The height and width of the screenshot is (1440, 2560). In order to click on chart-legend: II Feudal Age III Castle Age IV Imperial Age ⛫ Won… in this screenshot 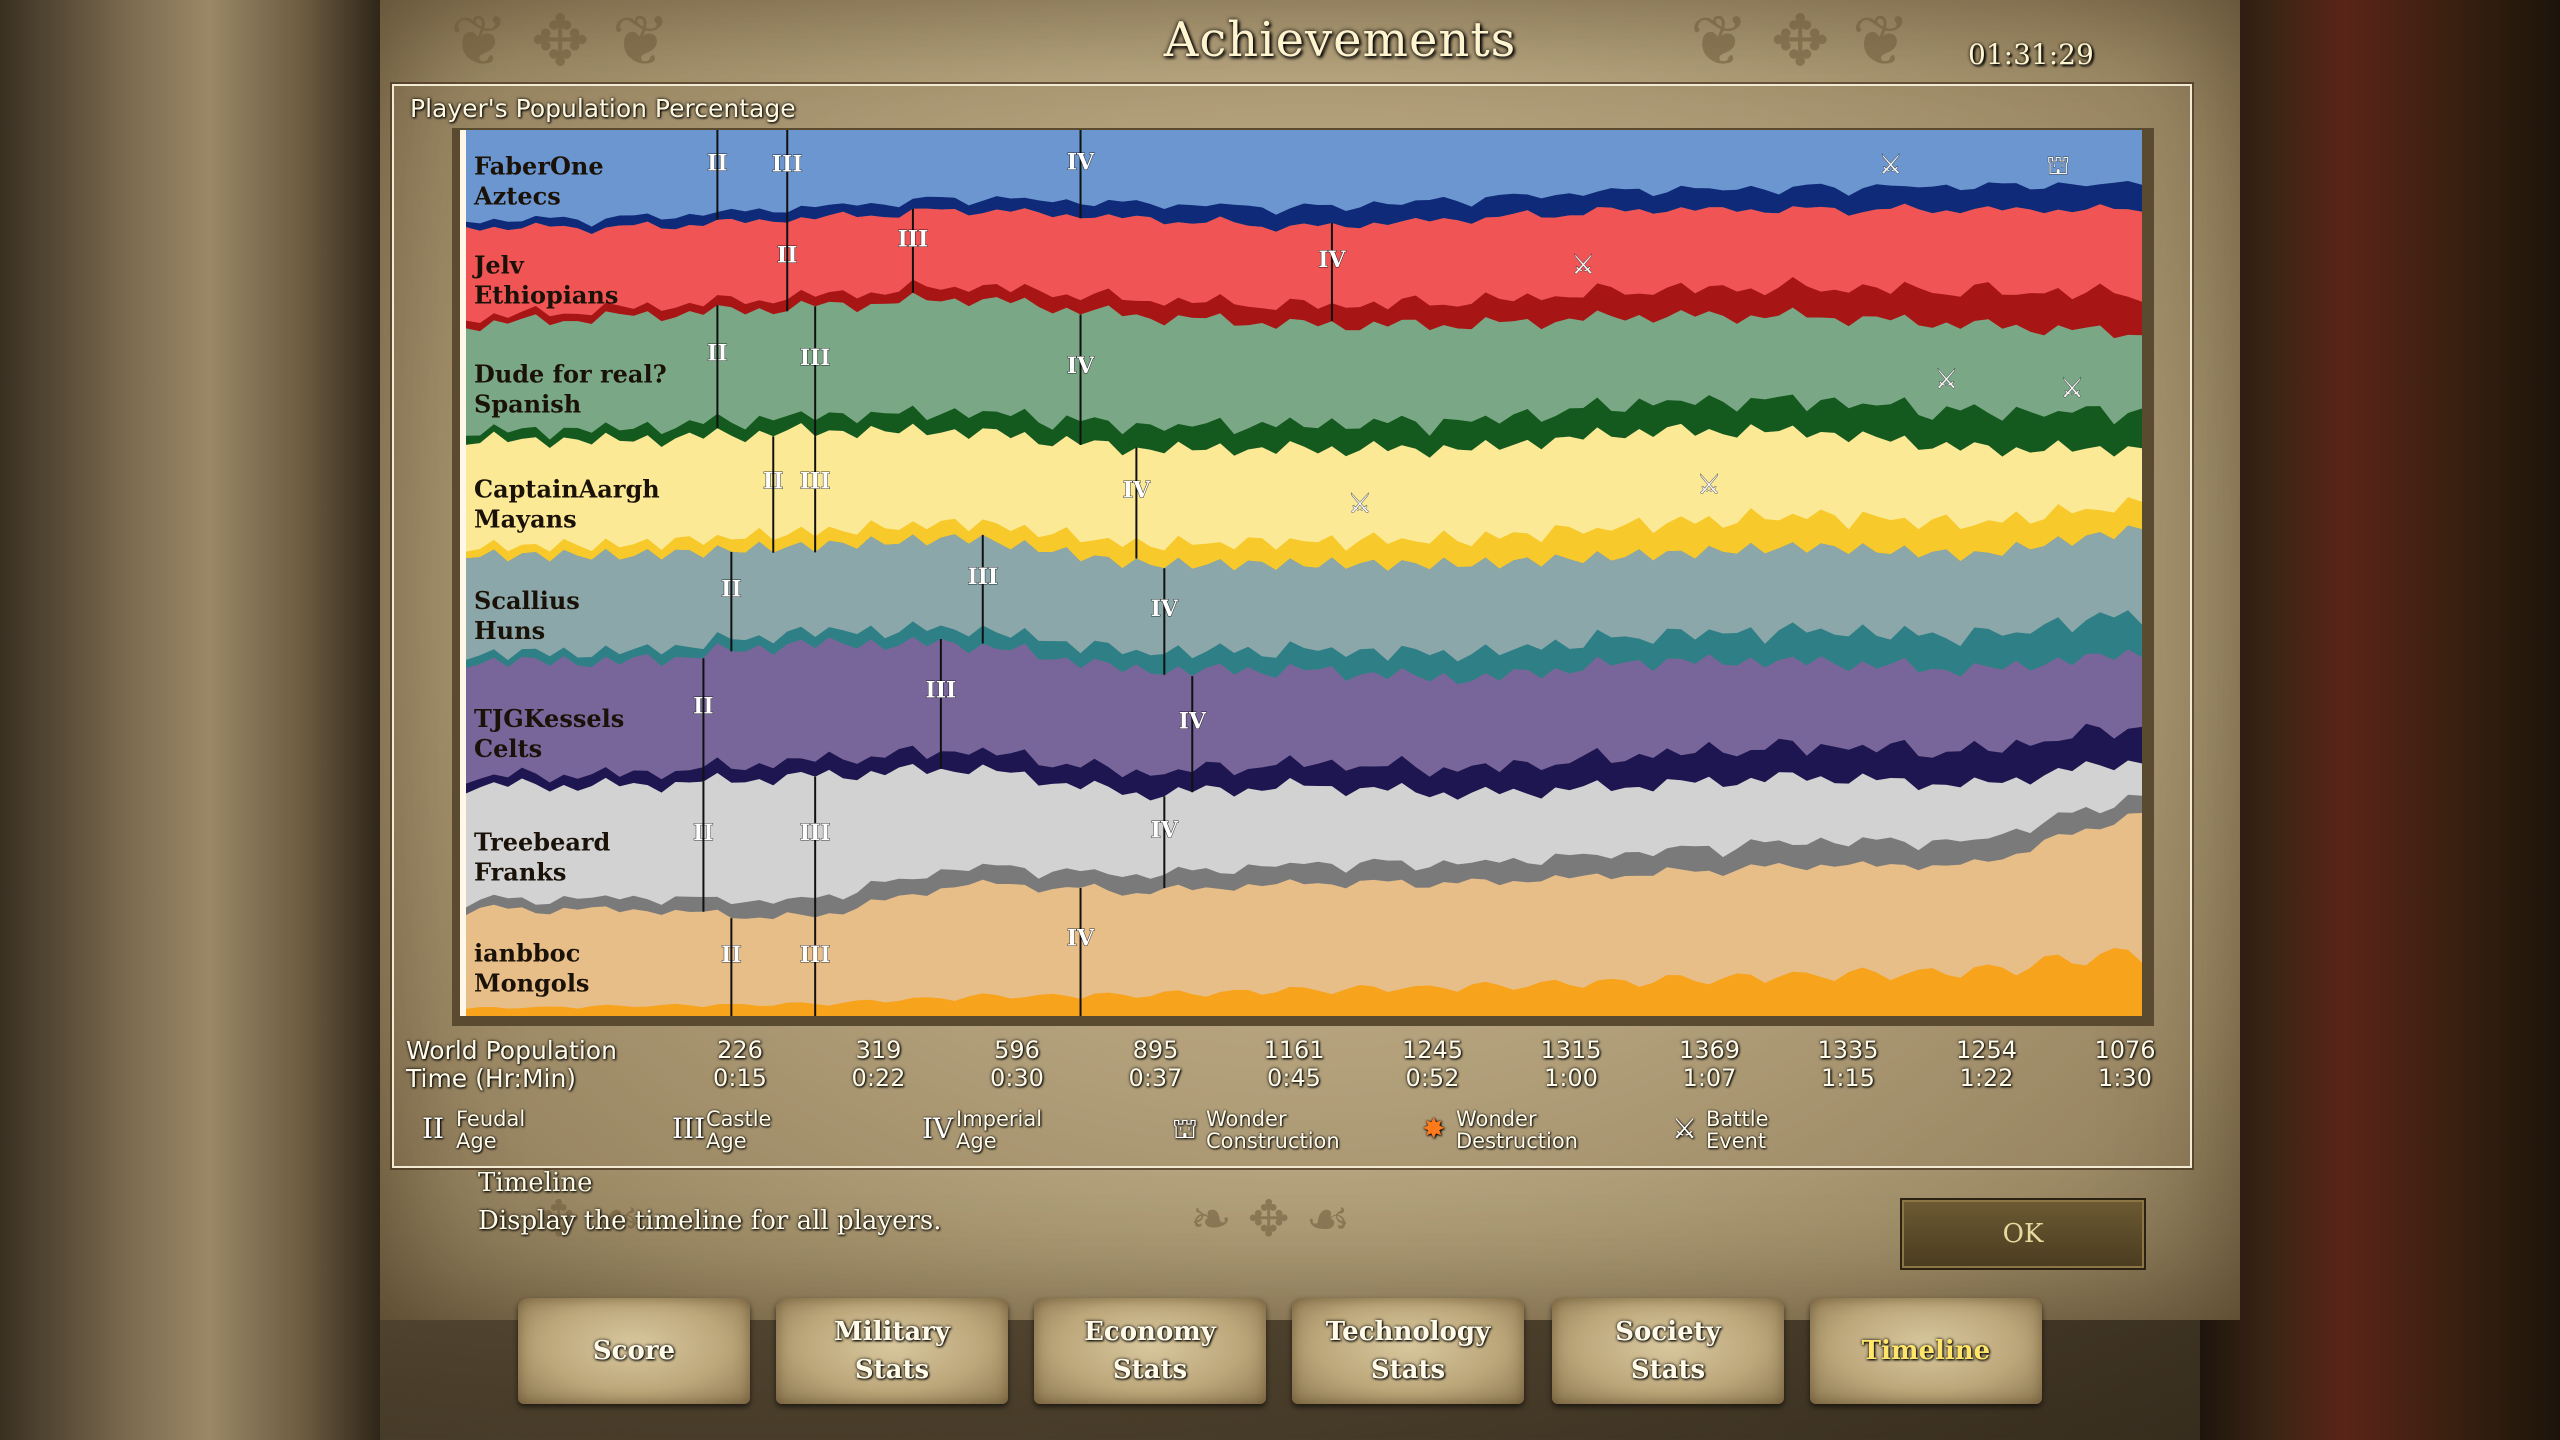, I will do `click(1295, 1136)`.